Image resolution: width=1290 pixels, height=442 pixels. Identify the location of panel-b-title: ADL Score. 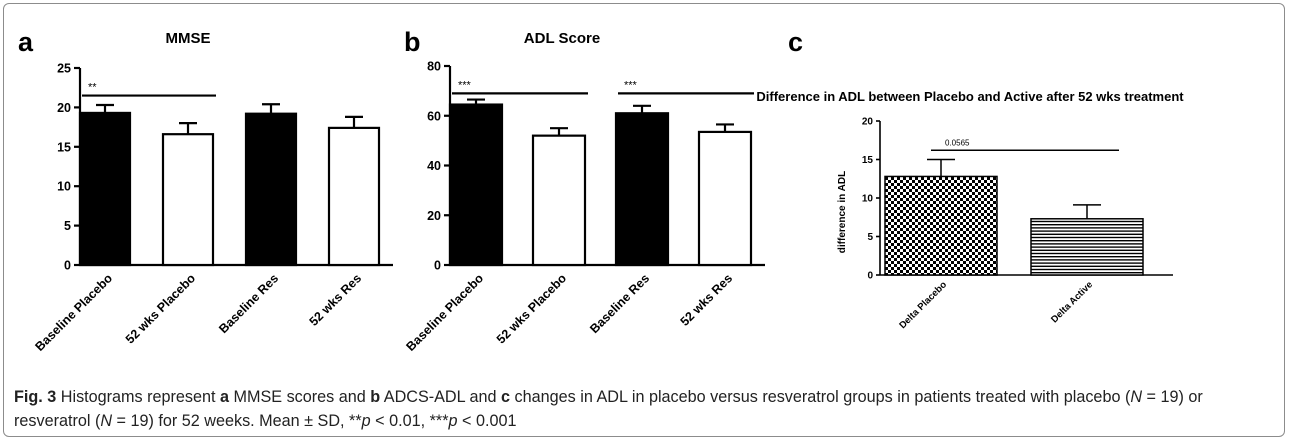
(562, 38).